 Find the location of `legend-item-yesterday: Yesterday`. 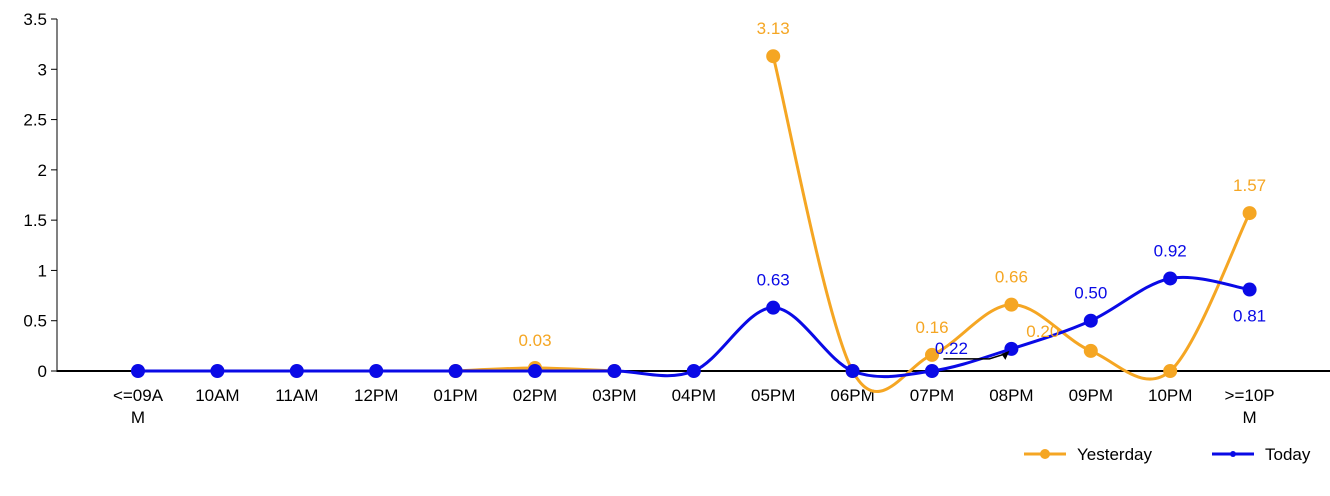

legend-item-yesterday: Yesterday is located at coordinates (1088, 454).